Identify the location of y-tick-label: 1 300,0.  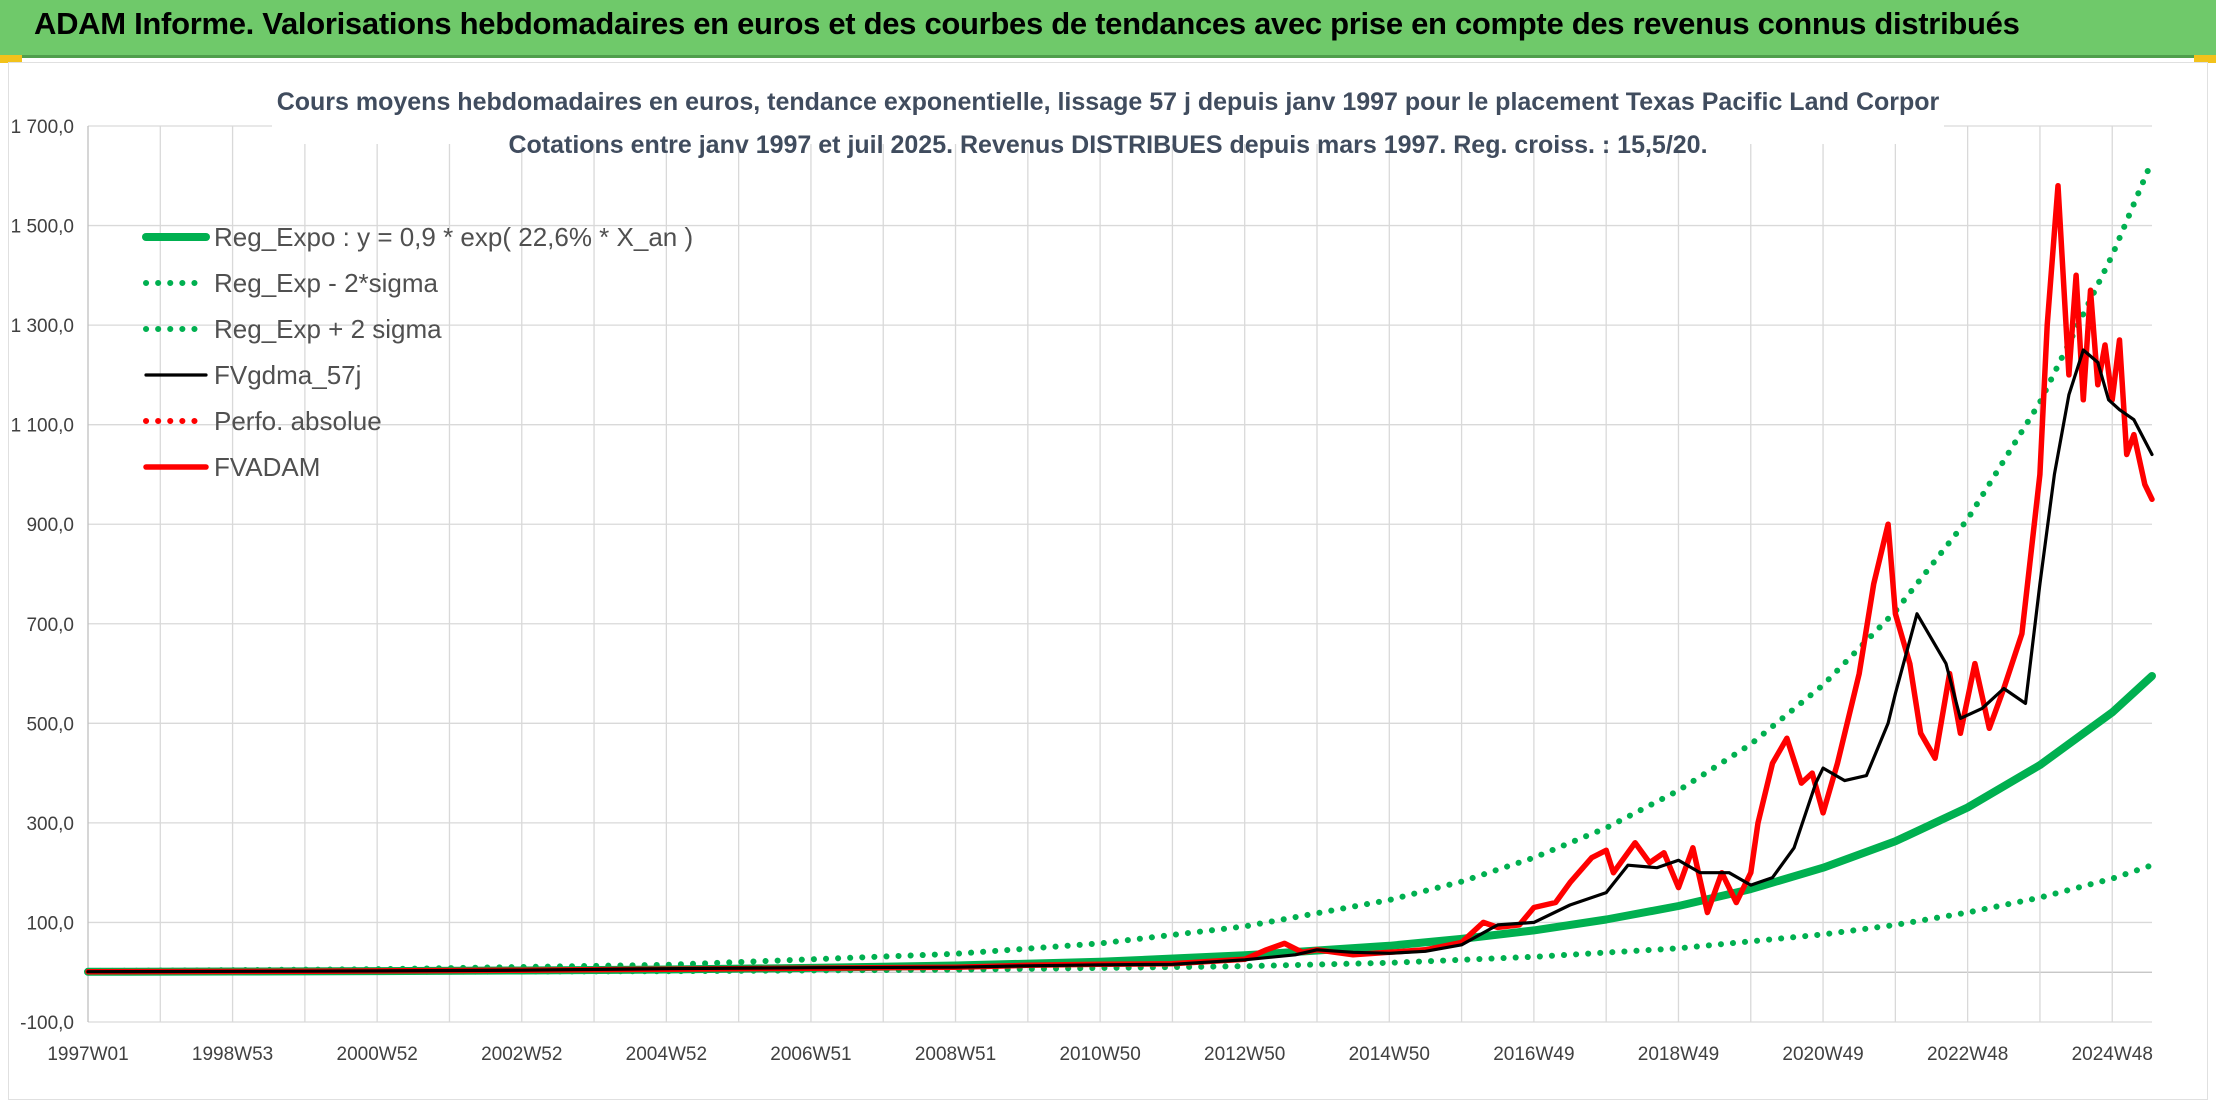
(42, 326).